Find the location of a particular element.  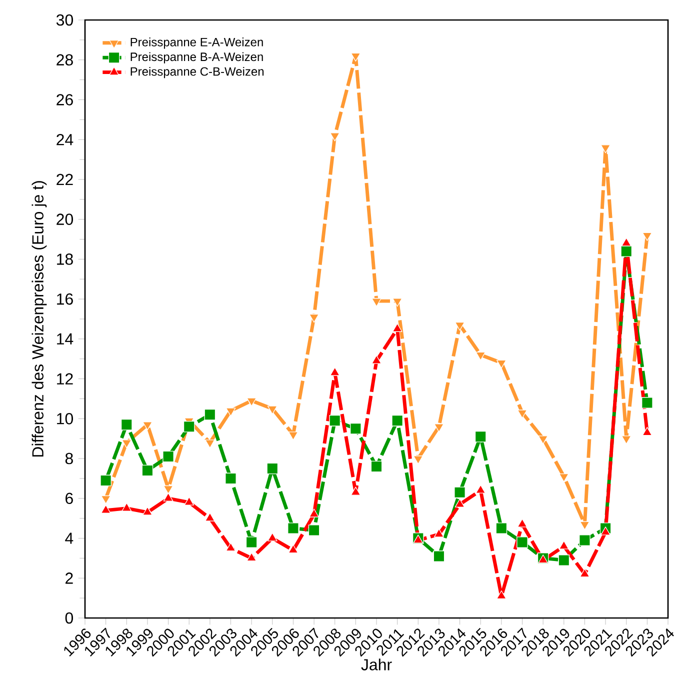

y-tick-label: 6 is located at coordinates (69, 498).